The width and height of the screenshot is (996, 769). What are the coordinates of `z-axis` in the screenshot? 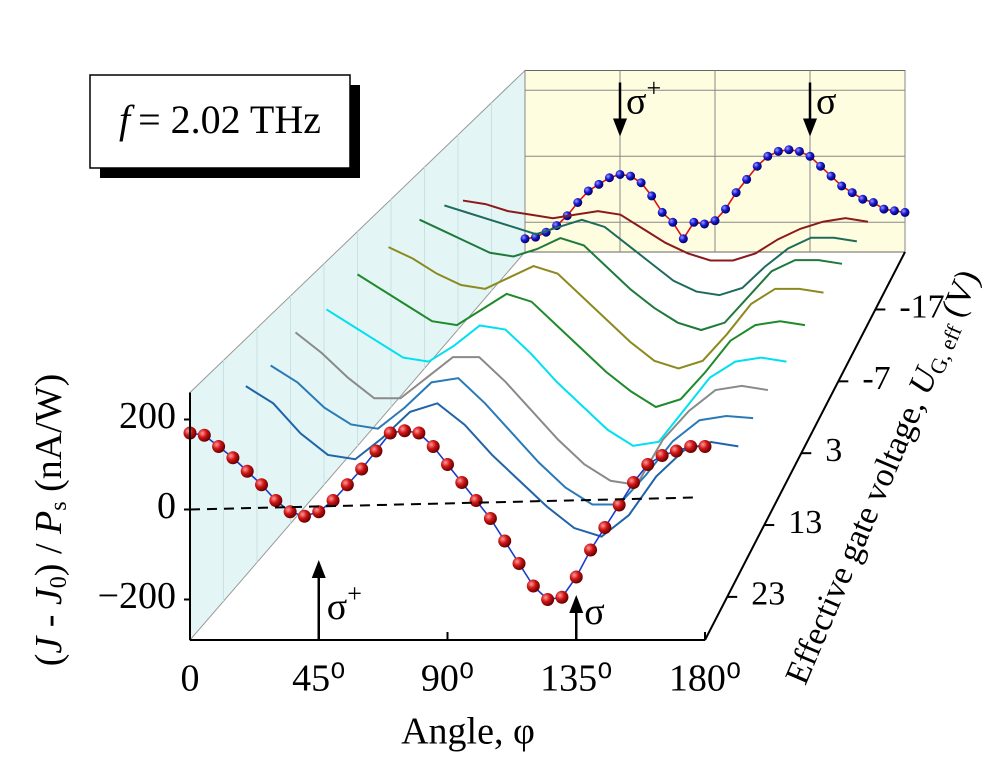 It's located at (805, 446).